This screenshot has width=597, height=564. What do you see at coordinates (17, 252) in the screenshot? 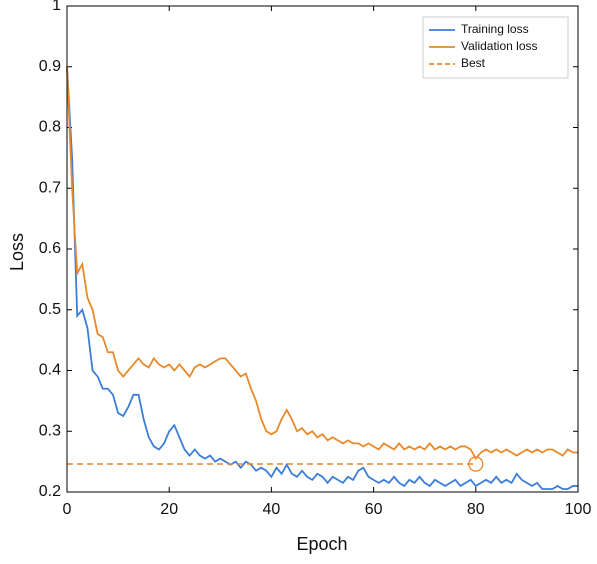
I see `y-axis-label: Loss` at bounding box center [17, 252].